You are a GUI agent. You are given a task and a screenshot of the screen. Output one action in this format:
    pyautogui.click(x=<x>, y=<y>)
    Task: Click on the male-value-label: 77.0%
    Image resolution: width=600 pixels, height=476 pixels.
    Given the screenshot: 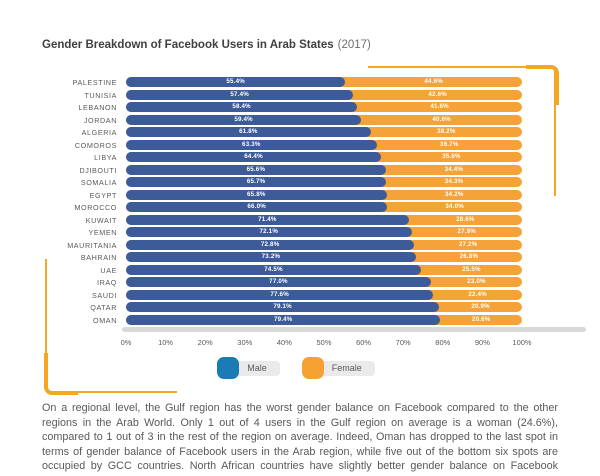 What is the action you would take?
    pyautogui.click(x=278, y=281)
    